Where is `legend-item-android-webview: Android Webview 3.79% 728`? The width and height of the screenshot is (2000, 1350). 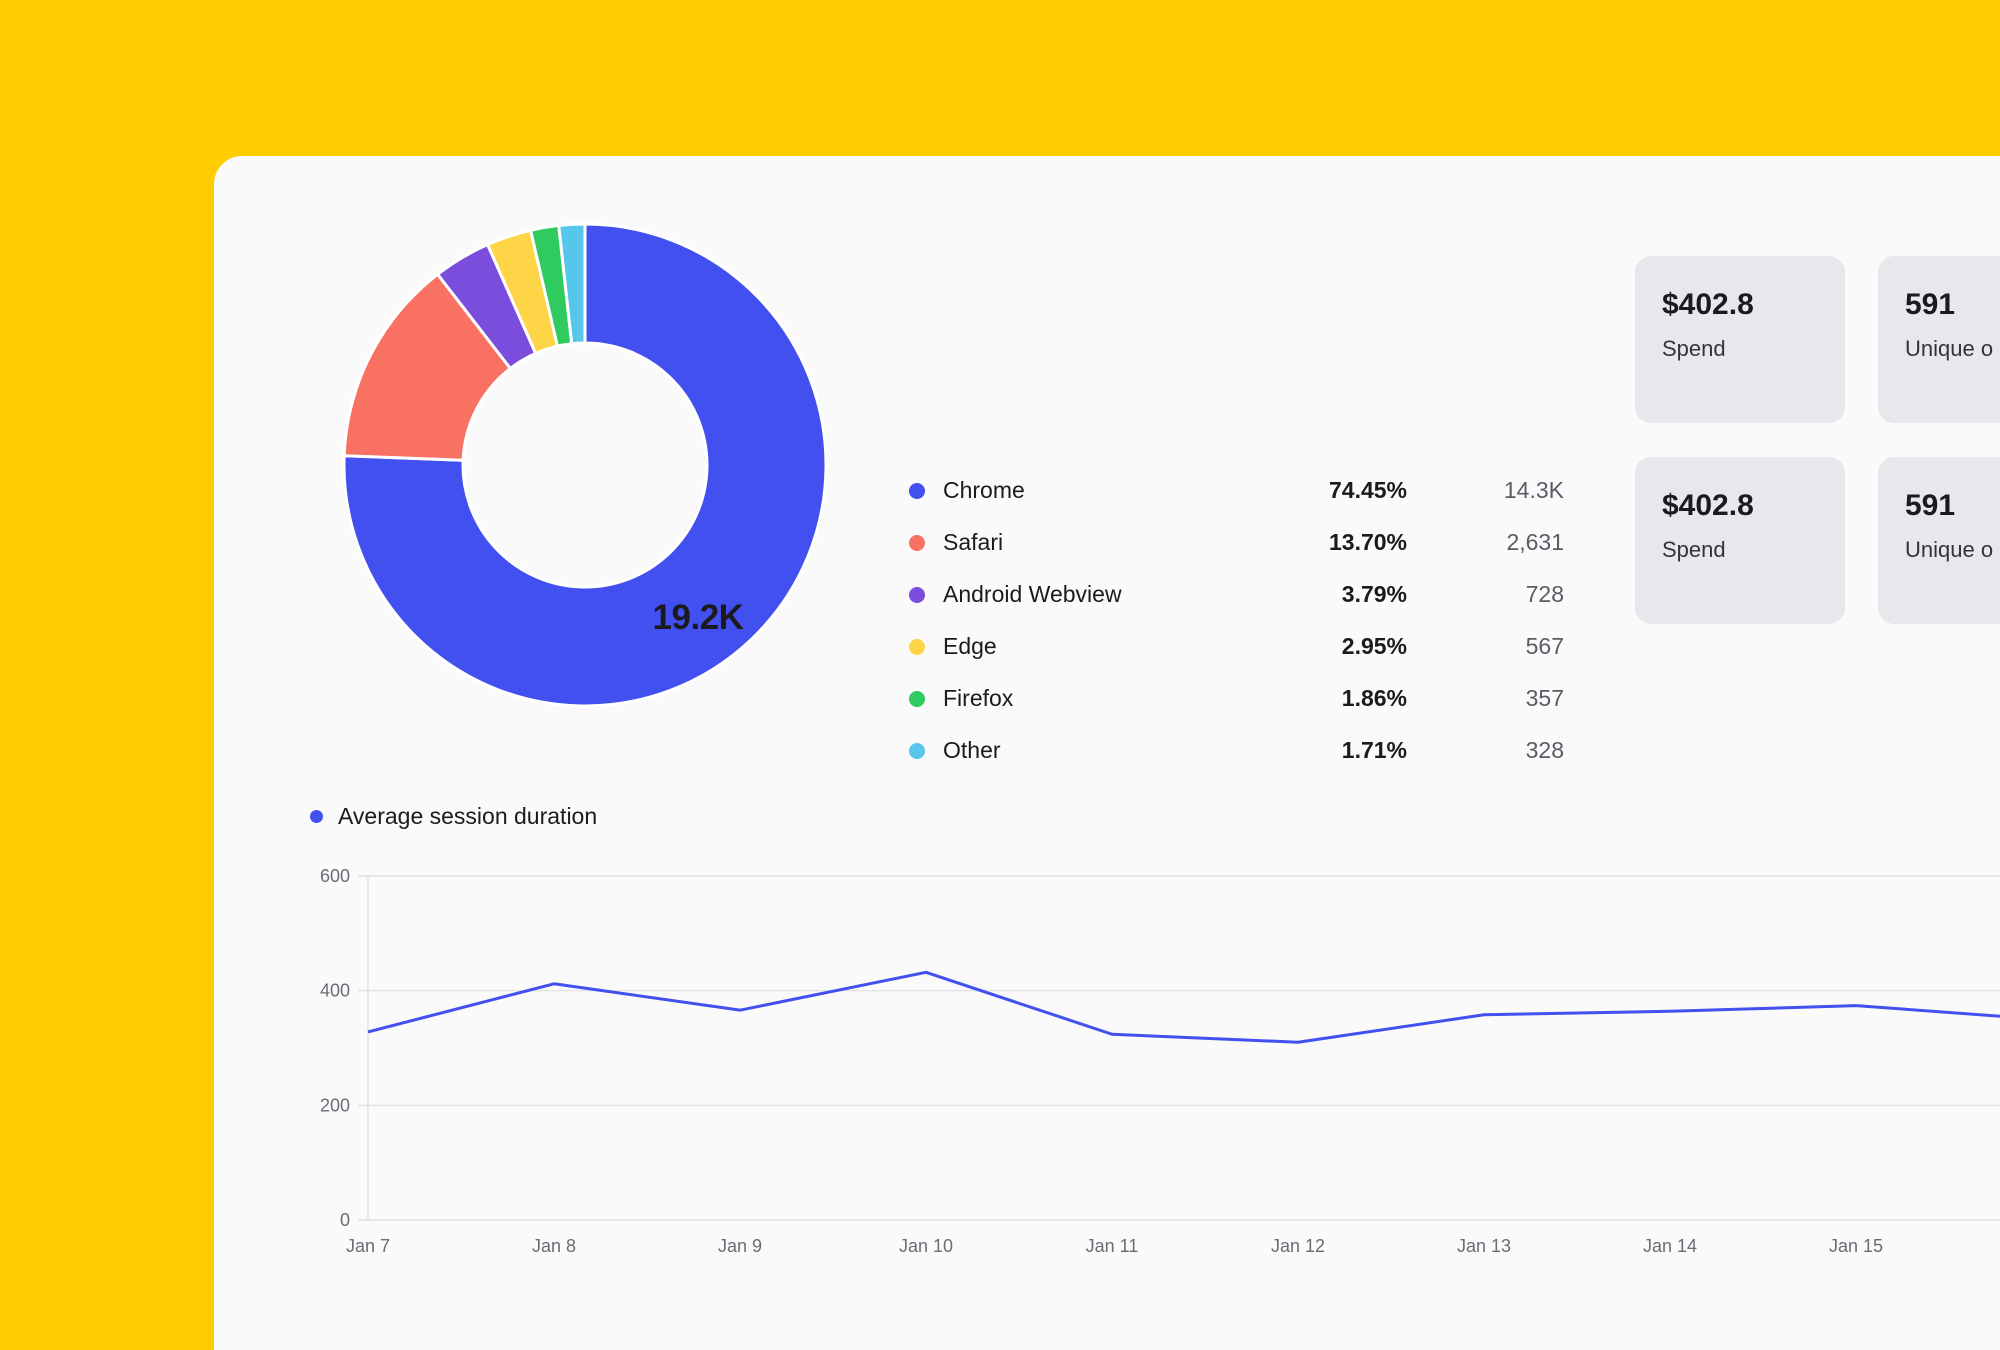 legend-item-android-webview: Android Webview 3.79% 728 is located at coordinates (889, 595).